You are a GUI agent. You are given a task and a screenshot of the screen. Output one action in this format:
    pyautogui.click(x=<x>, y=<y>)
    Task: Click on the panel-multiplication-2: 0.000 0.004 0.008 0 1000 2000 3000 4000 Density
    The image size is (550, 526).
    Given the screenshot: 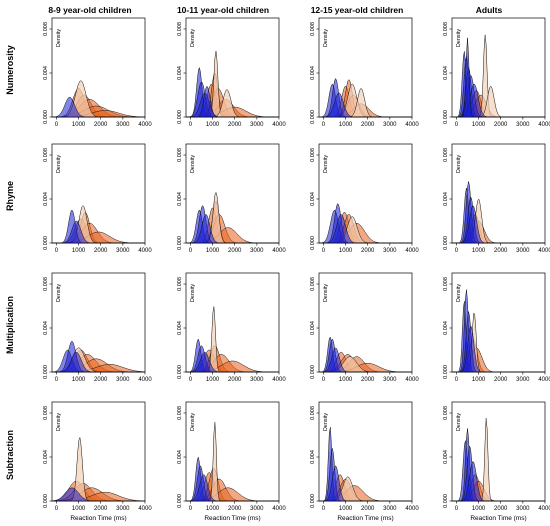 What is the action you would take?
    pyautogui.click(x=231, y=327)
    